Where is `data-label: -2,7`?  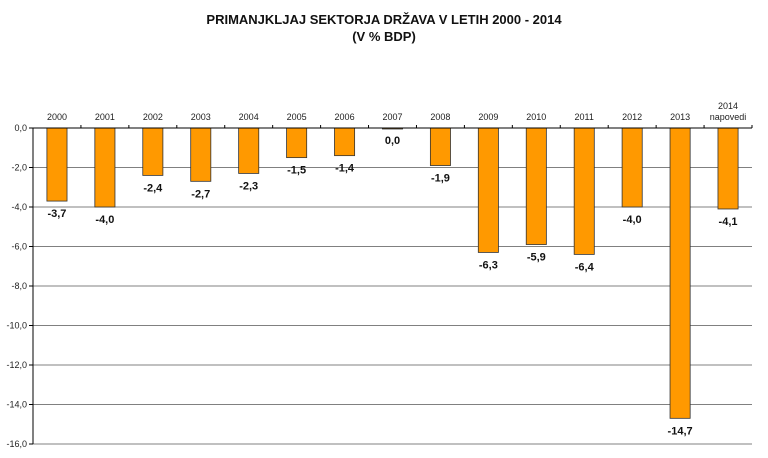
data-label: -2,7 is located at coordinates (200, 194).